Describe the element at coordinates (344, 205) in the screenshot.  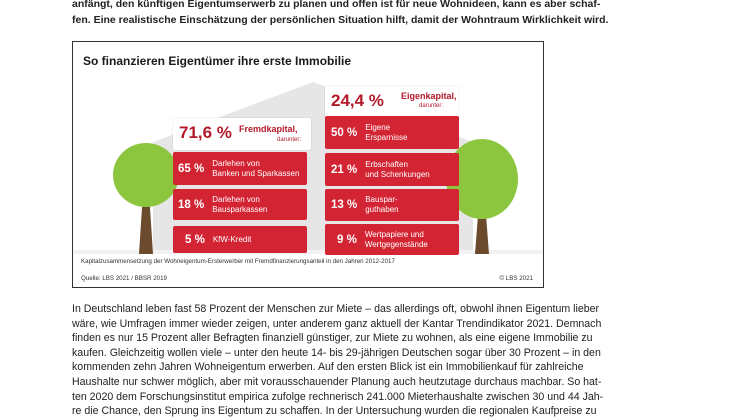
I see `item-percent: 13 %` at that location.